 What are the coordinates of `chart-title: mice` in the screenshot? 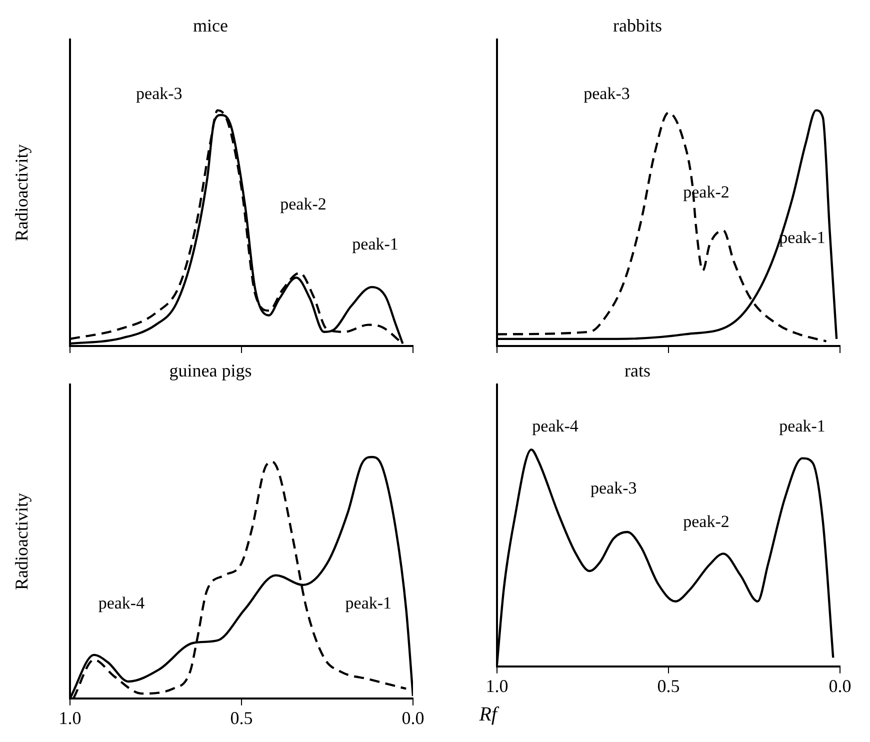 It's located at (210, 26).